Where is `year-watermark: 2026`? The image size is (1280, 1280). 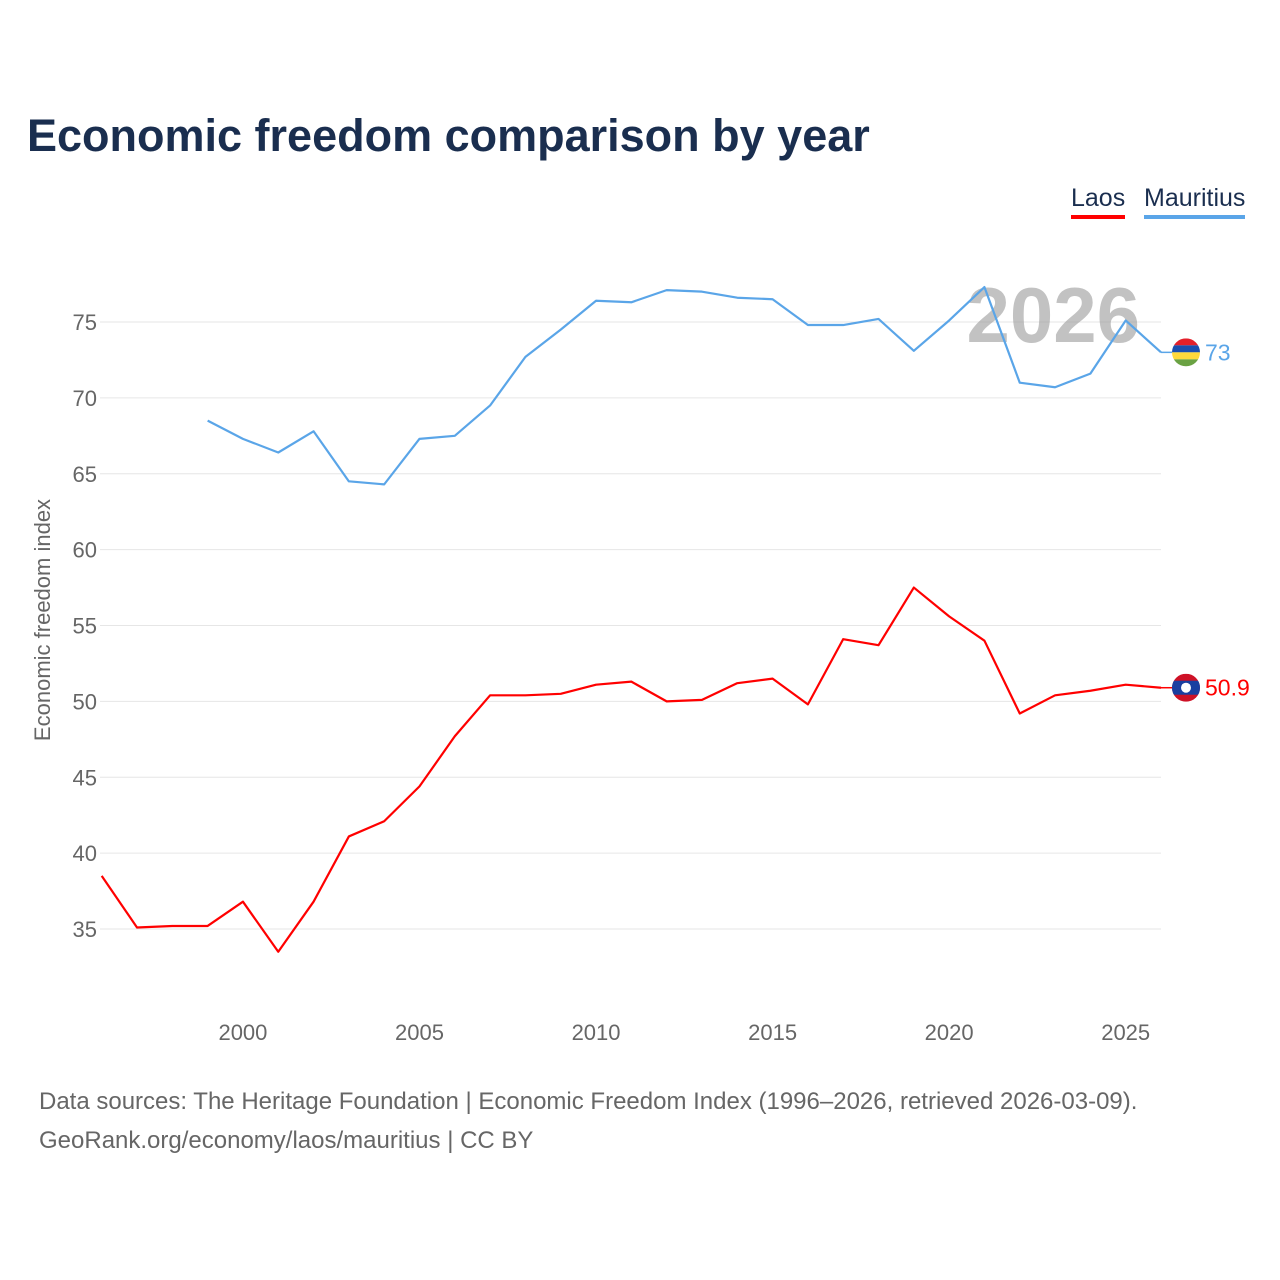 year-watermark: 2026 is located at coordinates (1053, 315).